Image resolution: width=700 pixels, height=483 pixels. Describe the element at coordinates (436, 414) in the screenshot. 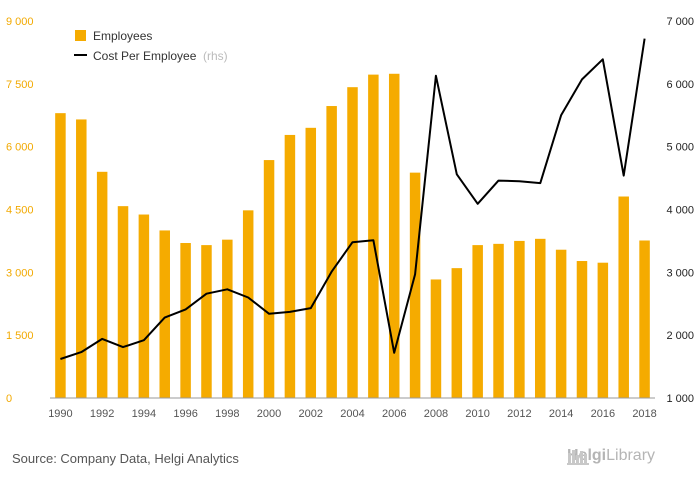

I see `x-tick-label: 2008` at that location.